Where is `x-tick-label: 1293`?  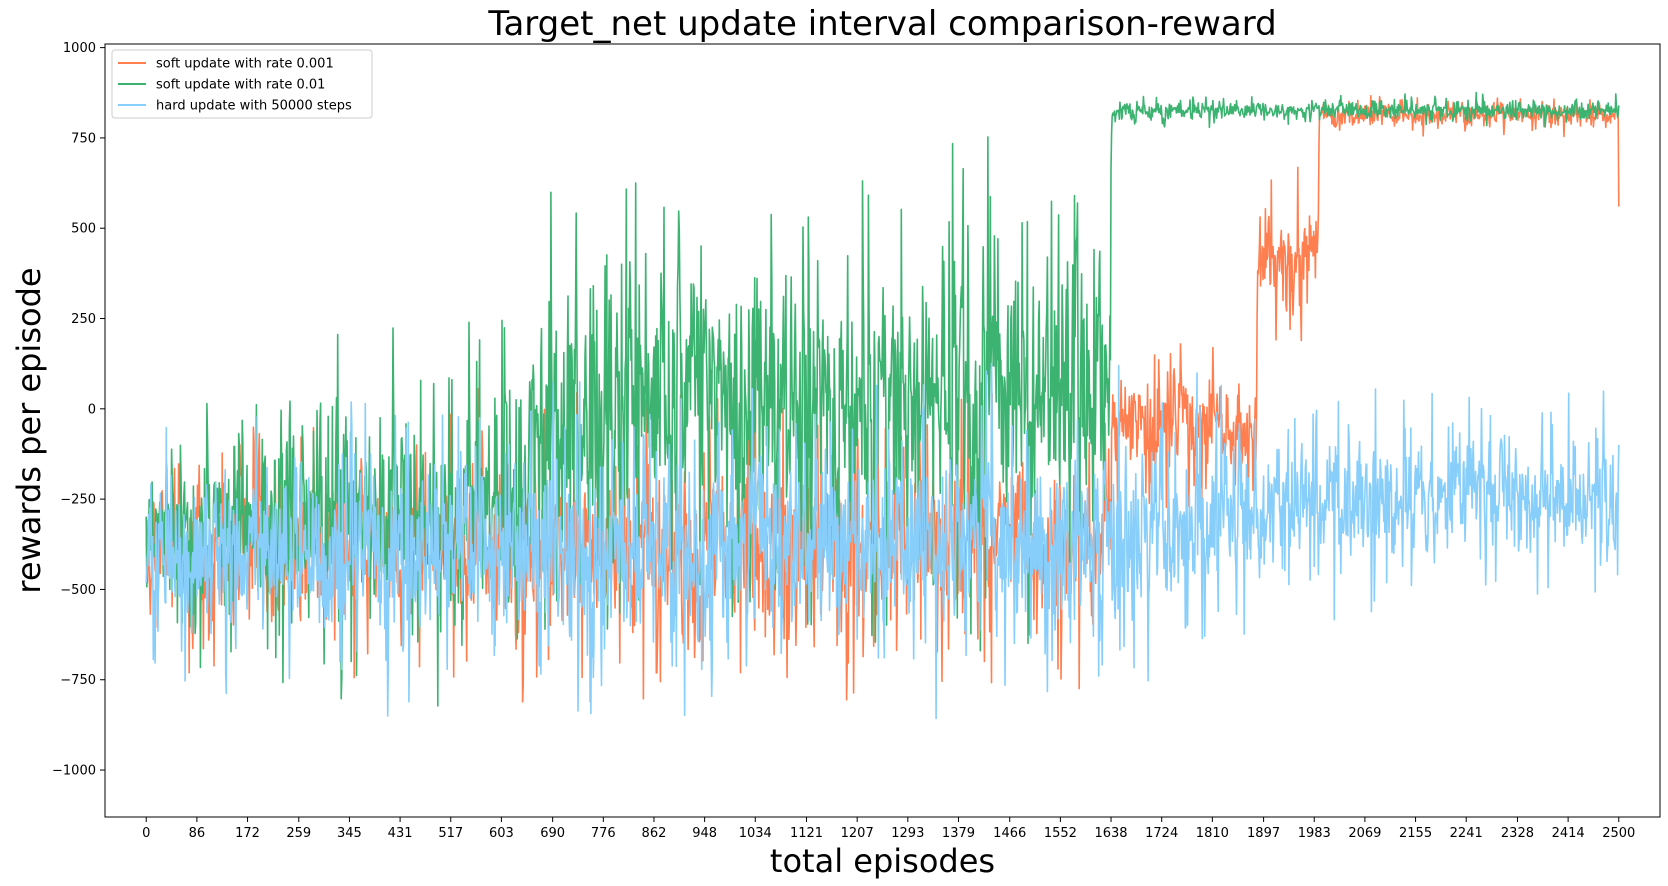
x-tick-label: 1293 is located at coordinates (907, 833).